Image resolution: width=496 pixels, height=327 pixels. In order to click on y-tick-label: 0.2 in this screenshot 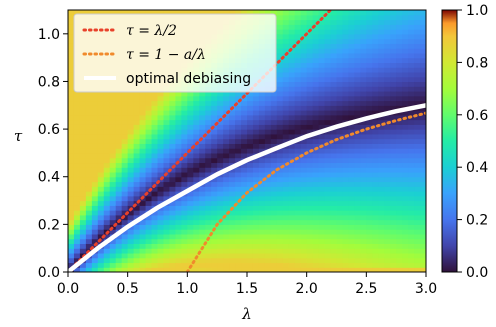, I will do `click(49, 225)`.